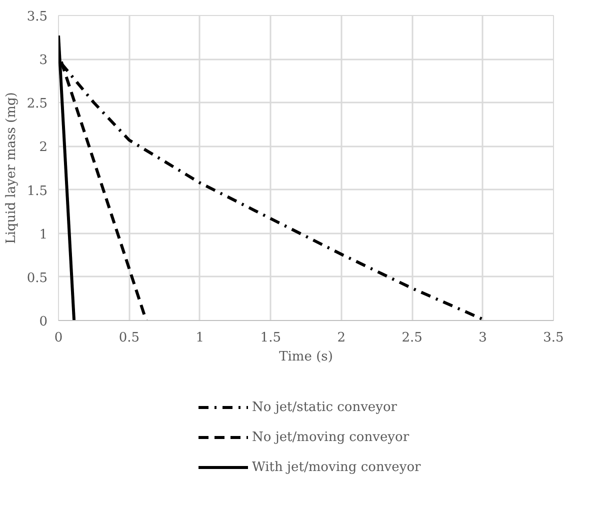 This screenshot has height=531, width=596. I want to click on y-tick-label: 3, so click(43, 60).